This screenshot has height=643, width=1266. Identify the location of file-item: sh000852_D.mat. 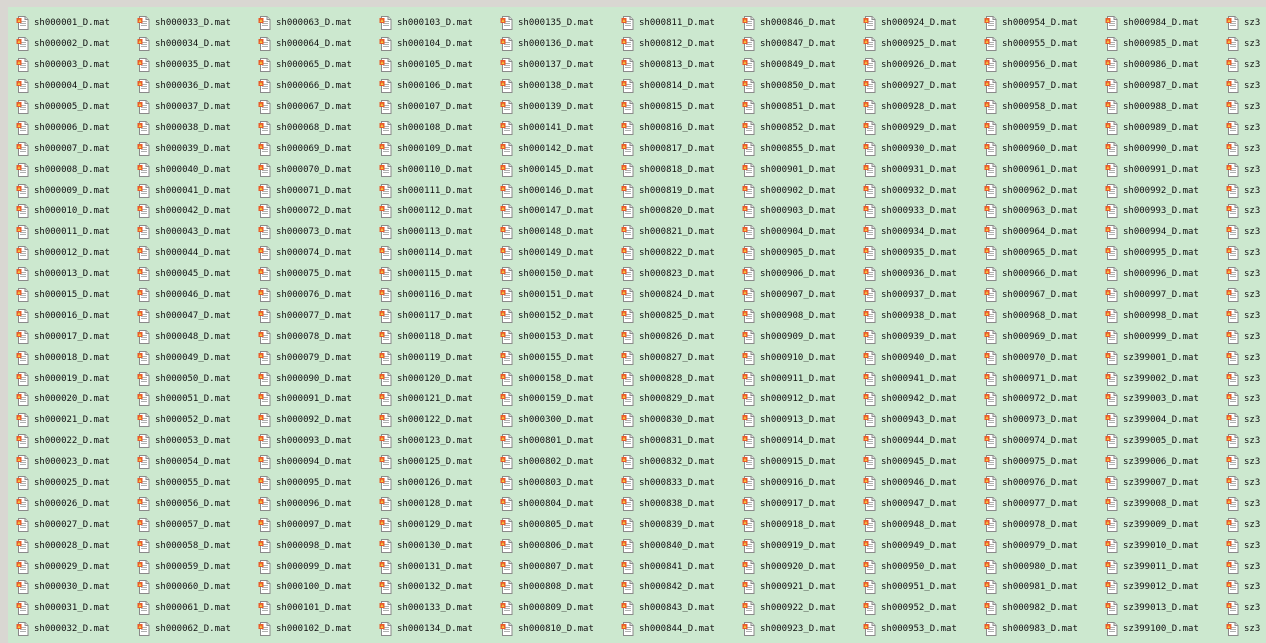
(802, 127).